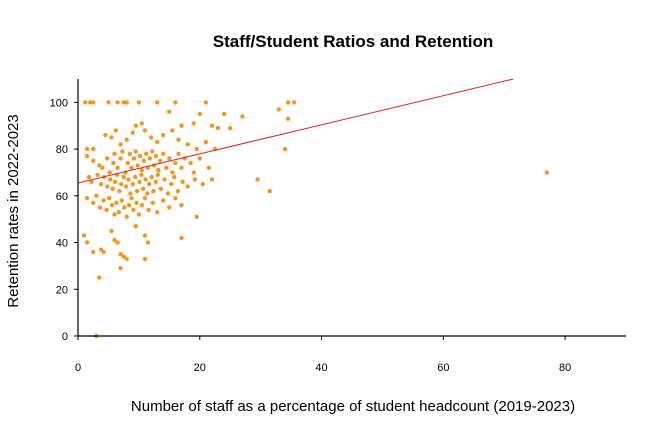 This screenshot has width=668, height=434. Describe the element at coordinates (200, 368) in the screenshot. I see `x-tick-label: 20` at that location.